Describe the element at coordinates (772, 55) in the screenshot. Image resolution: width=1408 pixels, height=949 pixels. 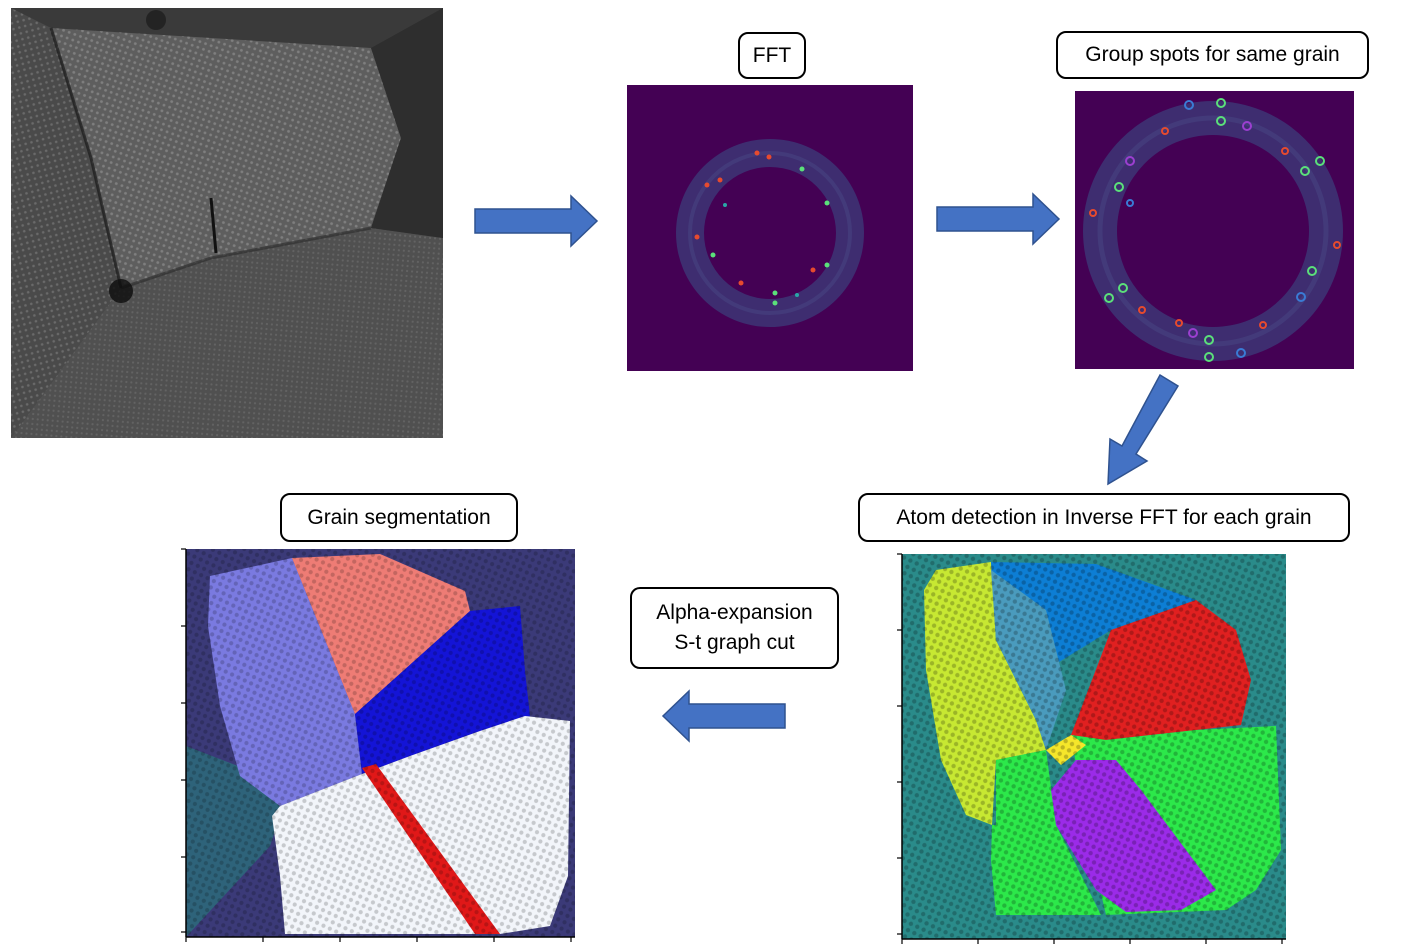
I see `fft-label: FFT` at that location.